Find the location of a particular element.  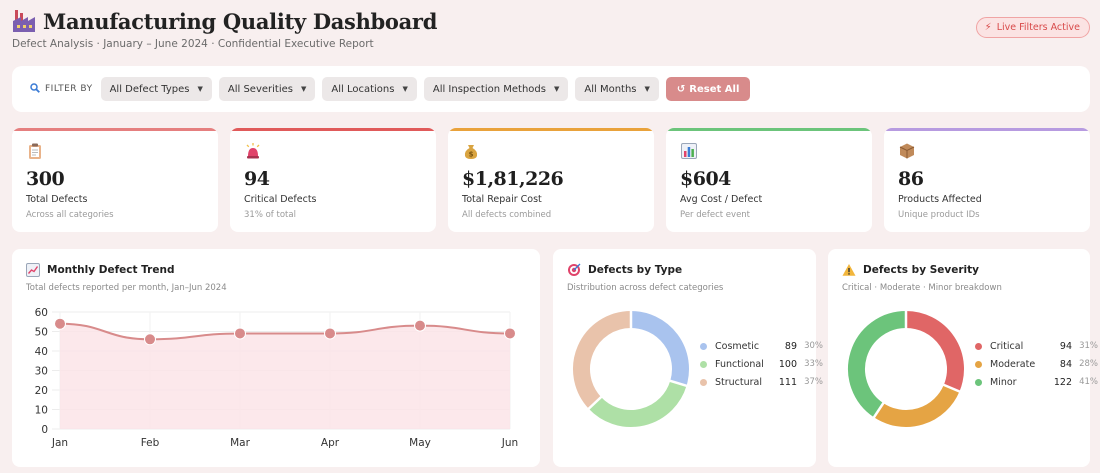

card-title: Monthly Defect Trend is located at coordinates (100, 270).